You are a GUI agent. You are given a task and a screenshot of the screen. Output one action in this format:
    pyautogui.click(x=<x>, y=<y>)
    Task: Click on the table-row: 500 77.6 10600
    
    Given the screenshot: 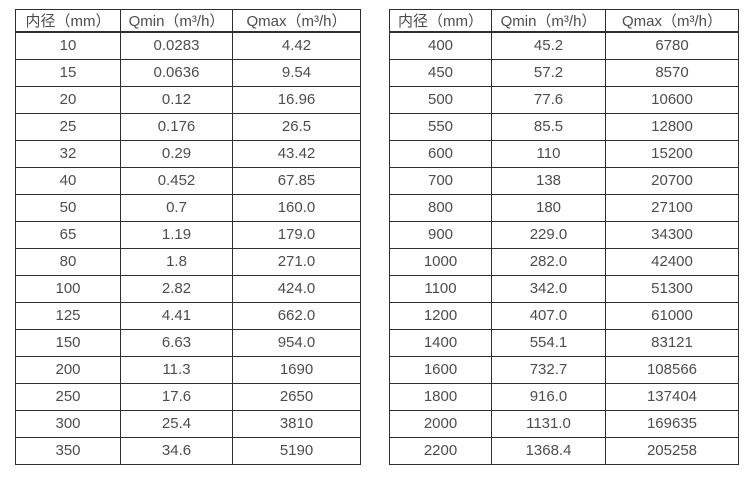 What is the action you would take?
    pyautogui.click(x=564, y=99)
    